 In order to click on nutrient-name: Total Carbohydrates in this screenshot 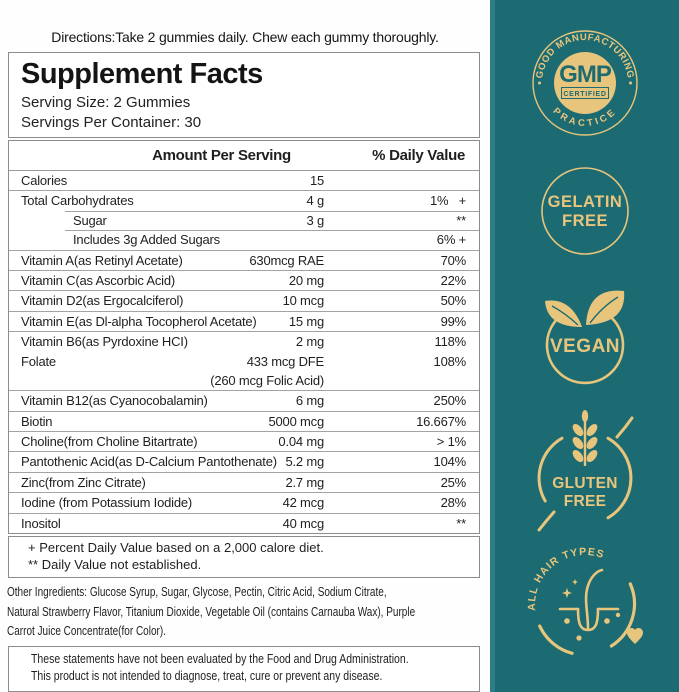, I will do `click(77, 201)`.